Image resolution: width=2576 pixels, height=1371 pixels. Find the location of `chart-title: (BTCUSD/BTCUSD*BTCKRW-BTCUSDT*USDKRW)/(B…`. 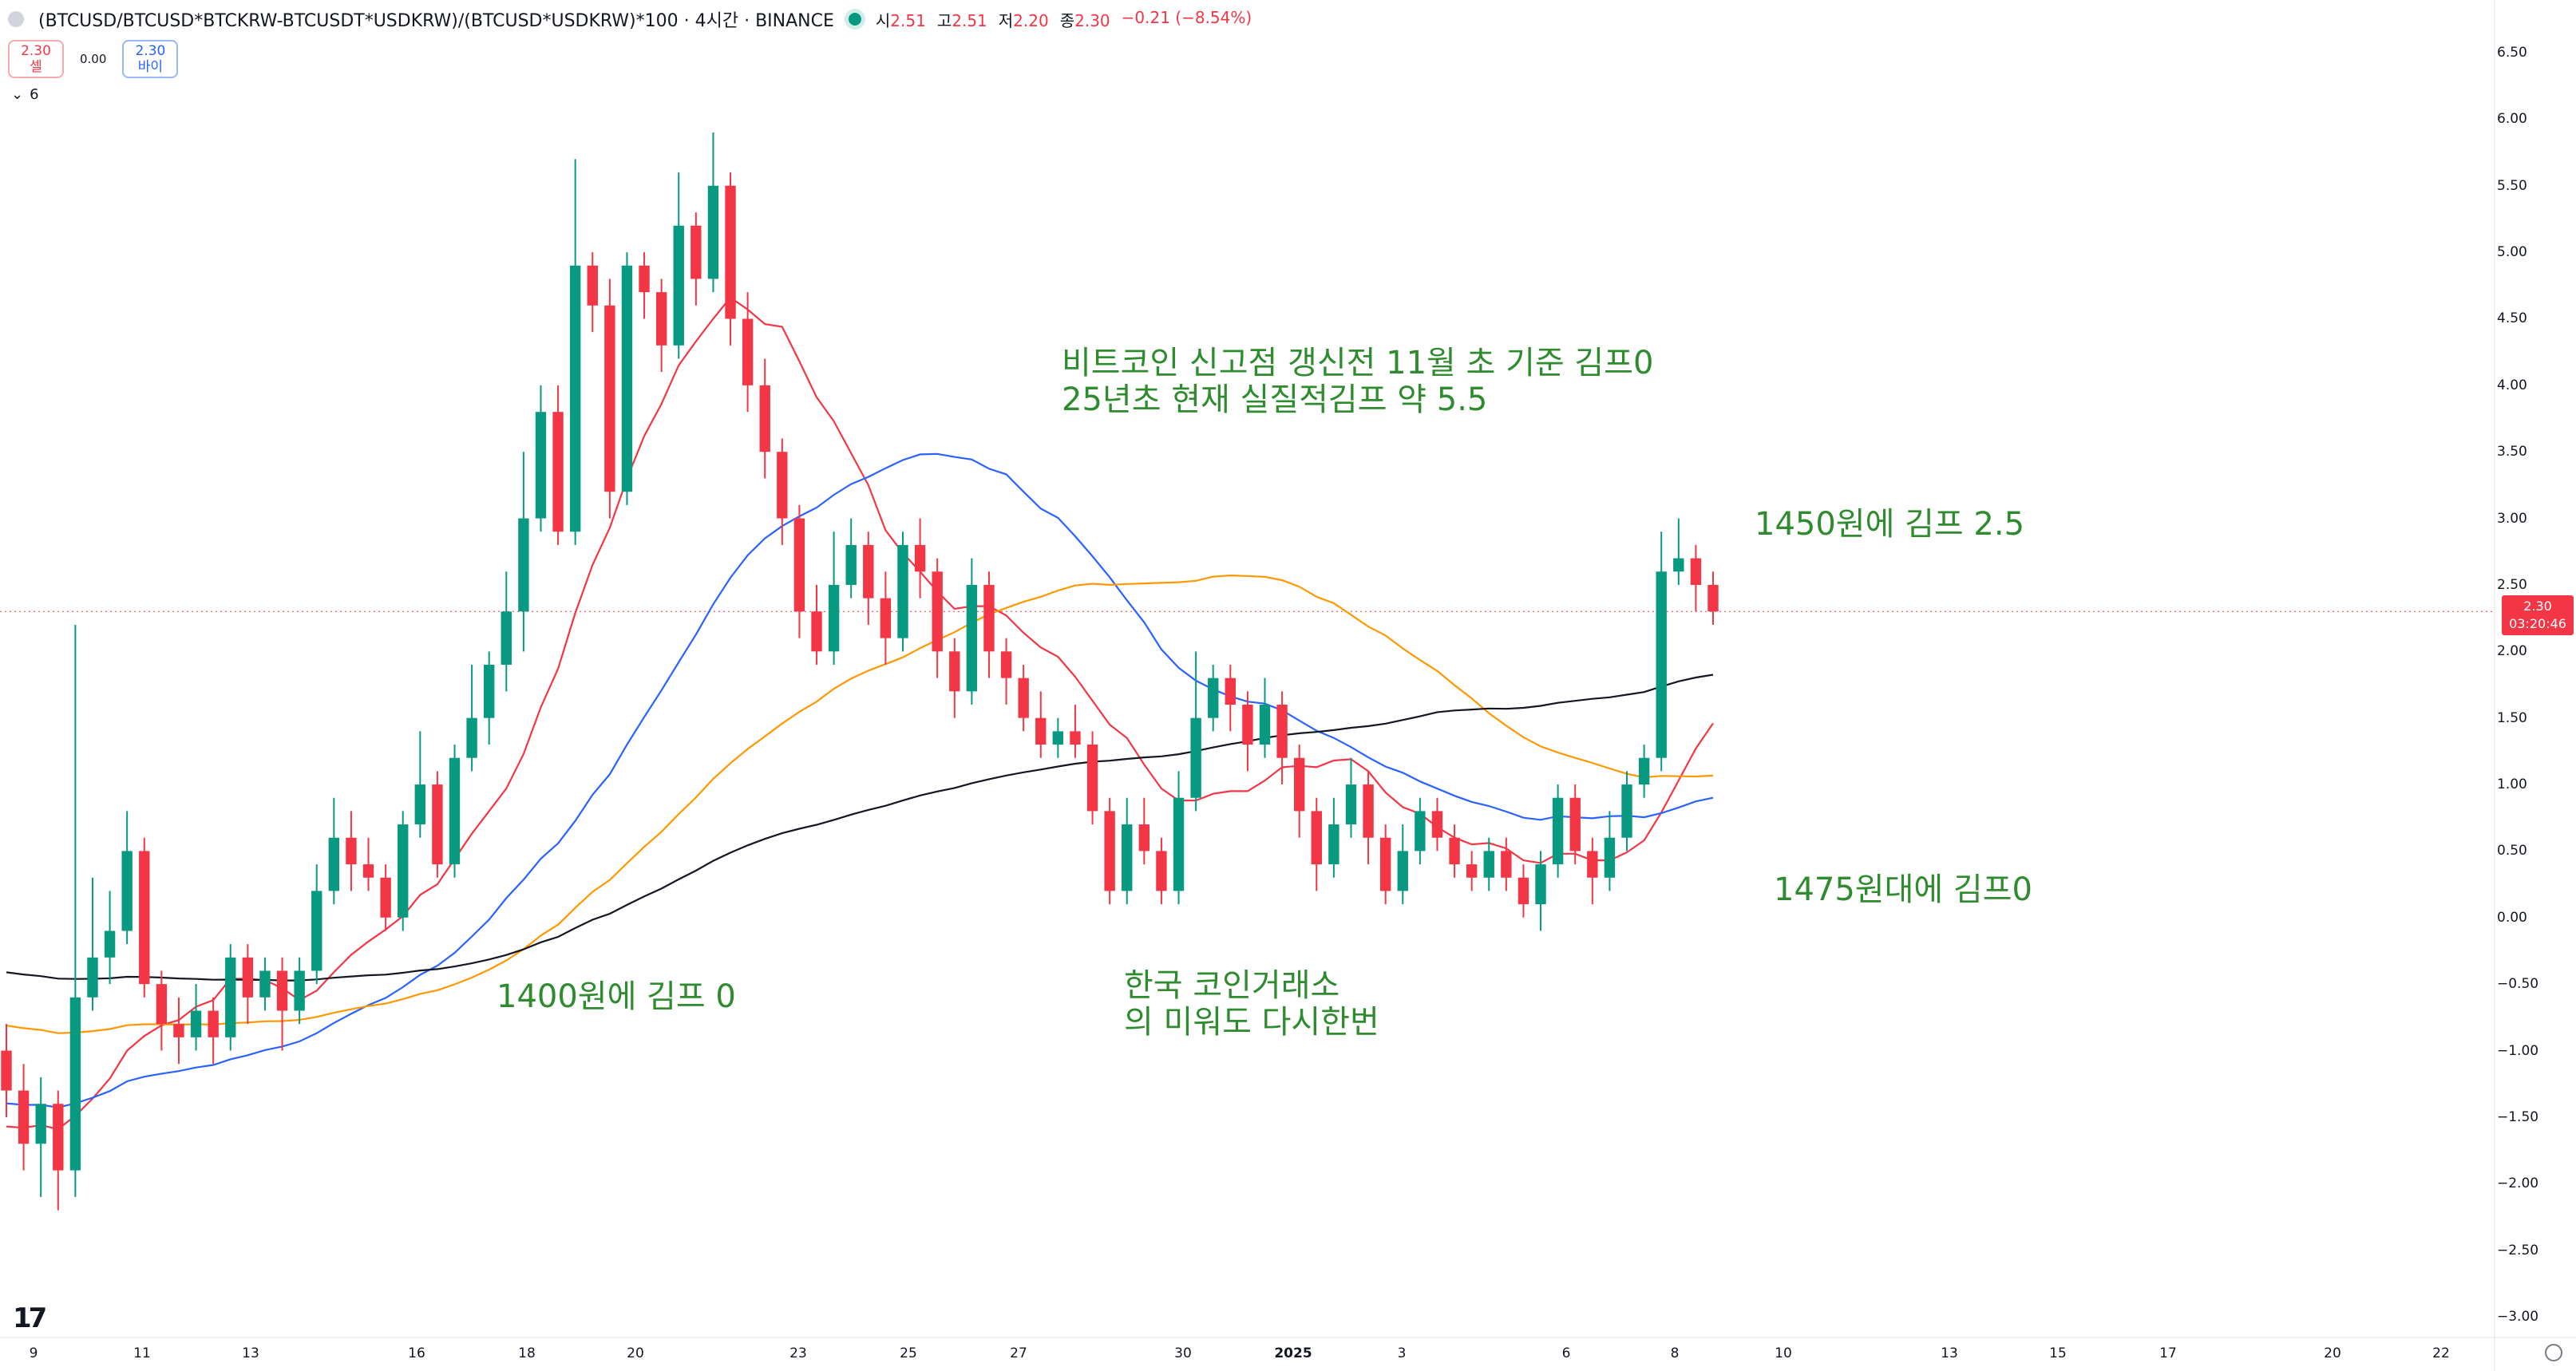

chart-title: (BTCUSD/BTCUSD*BTCKRW-BTCUSDT*USDKRW)/(B… is located at coordinates (436, 21).